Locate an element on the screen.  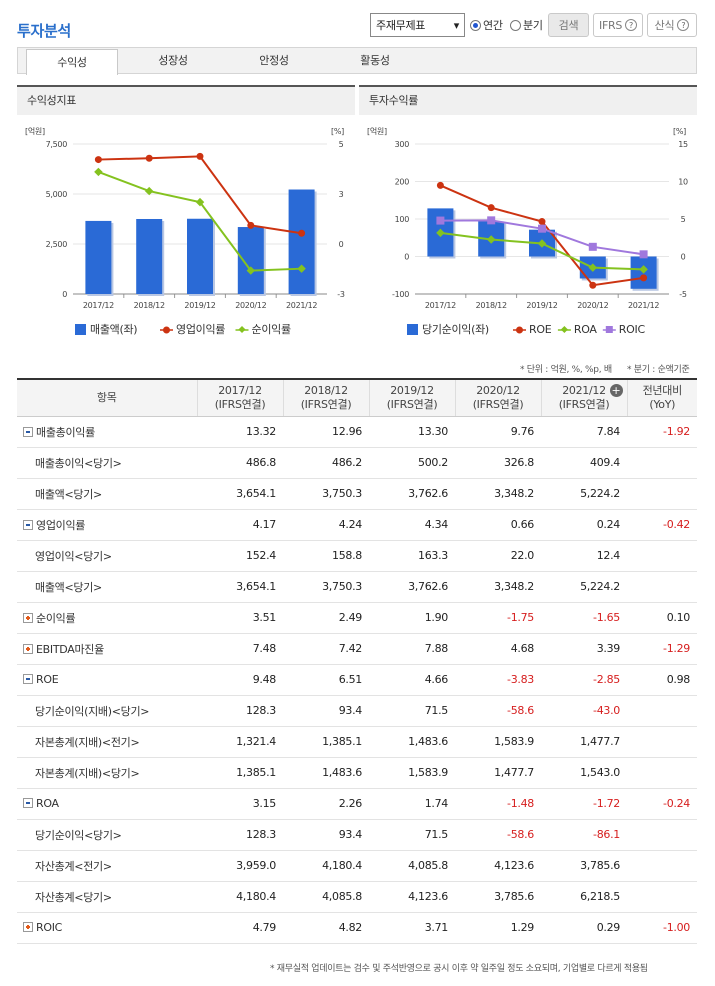
table-row: ROIC 4.79 4.82 3.71 1.29 0.29 -1.00 is located at coordinates (357, 928).